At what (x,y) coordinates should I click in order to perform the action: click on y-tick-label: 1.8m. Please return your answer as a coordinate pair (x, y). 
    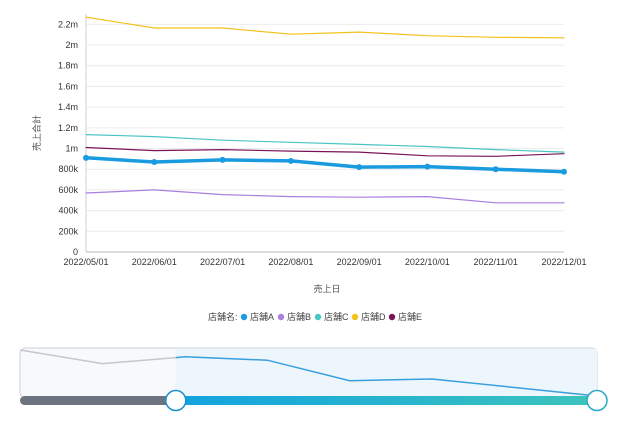
    Looking at the image, I should click on (68, 66).